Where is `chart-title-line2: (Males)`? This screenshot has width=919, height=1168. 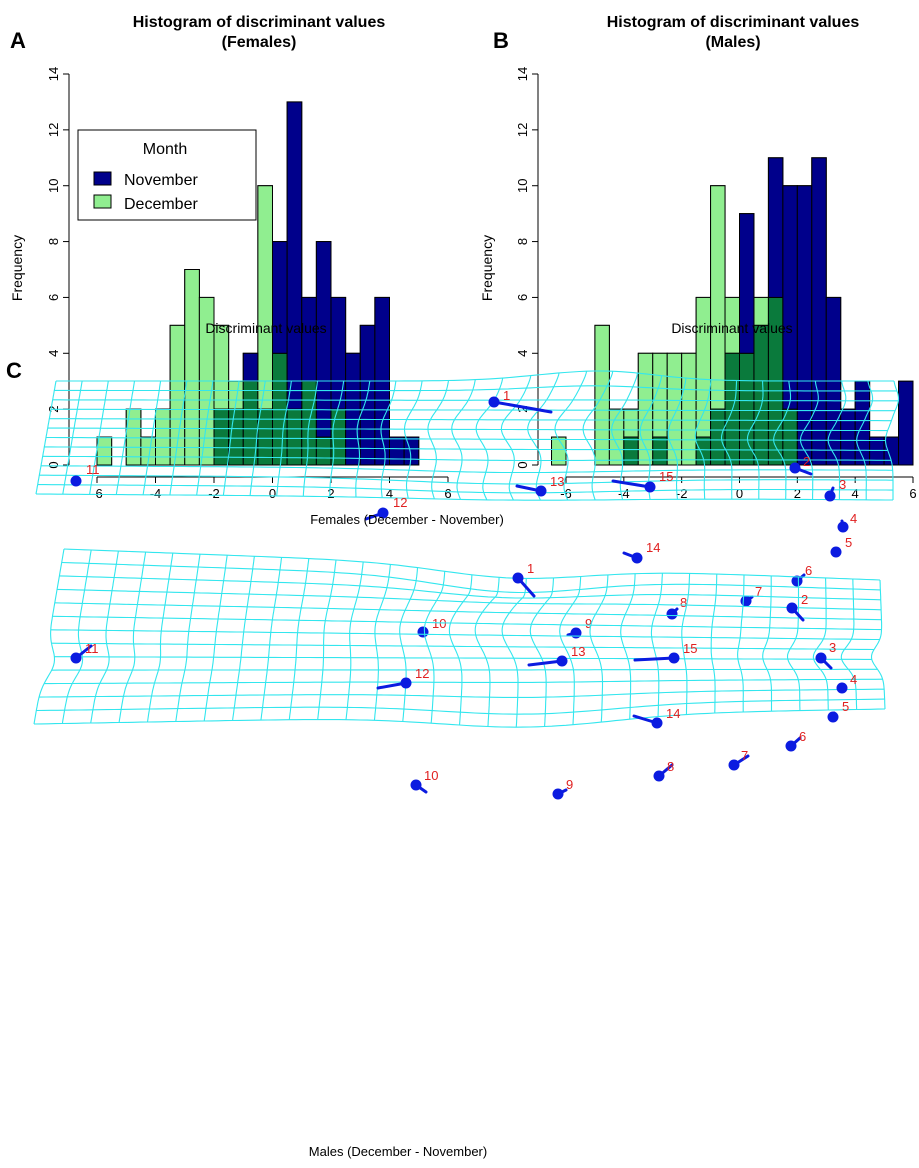 chart-title-line2: (Males) is located at coordinates (732, 42).